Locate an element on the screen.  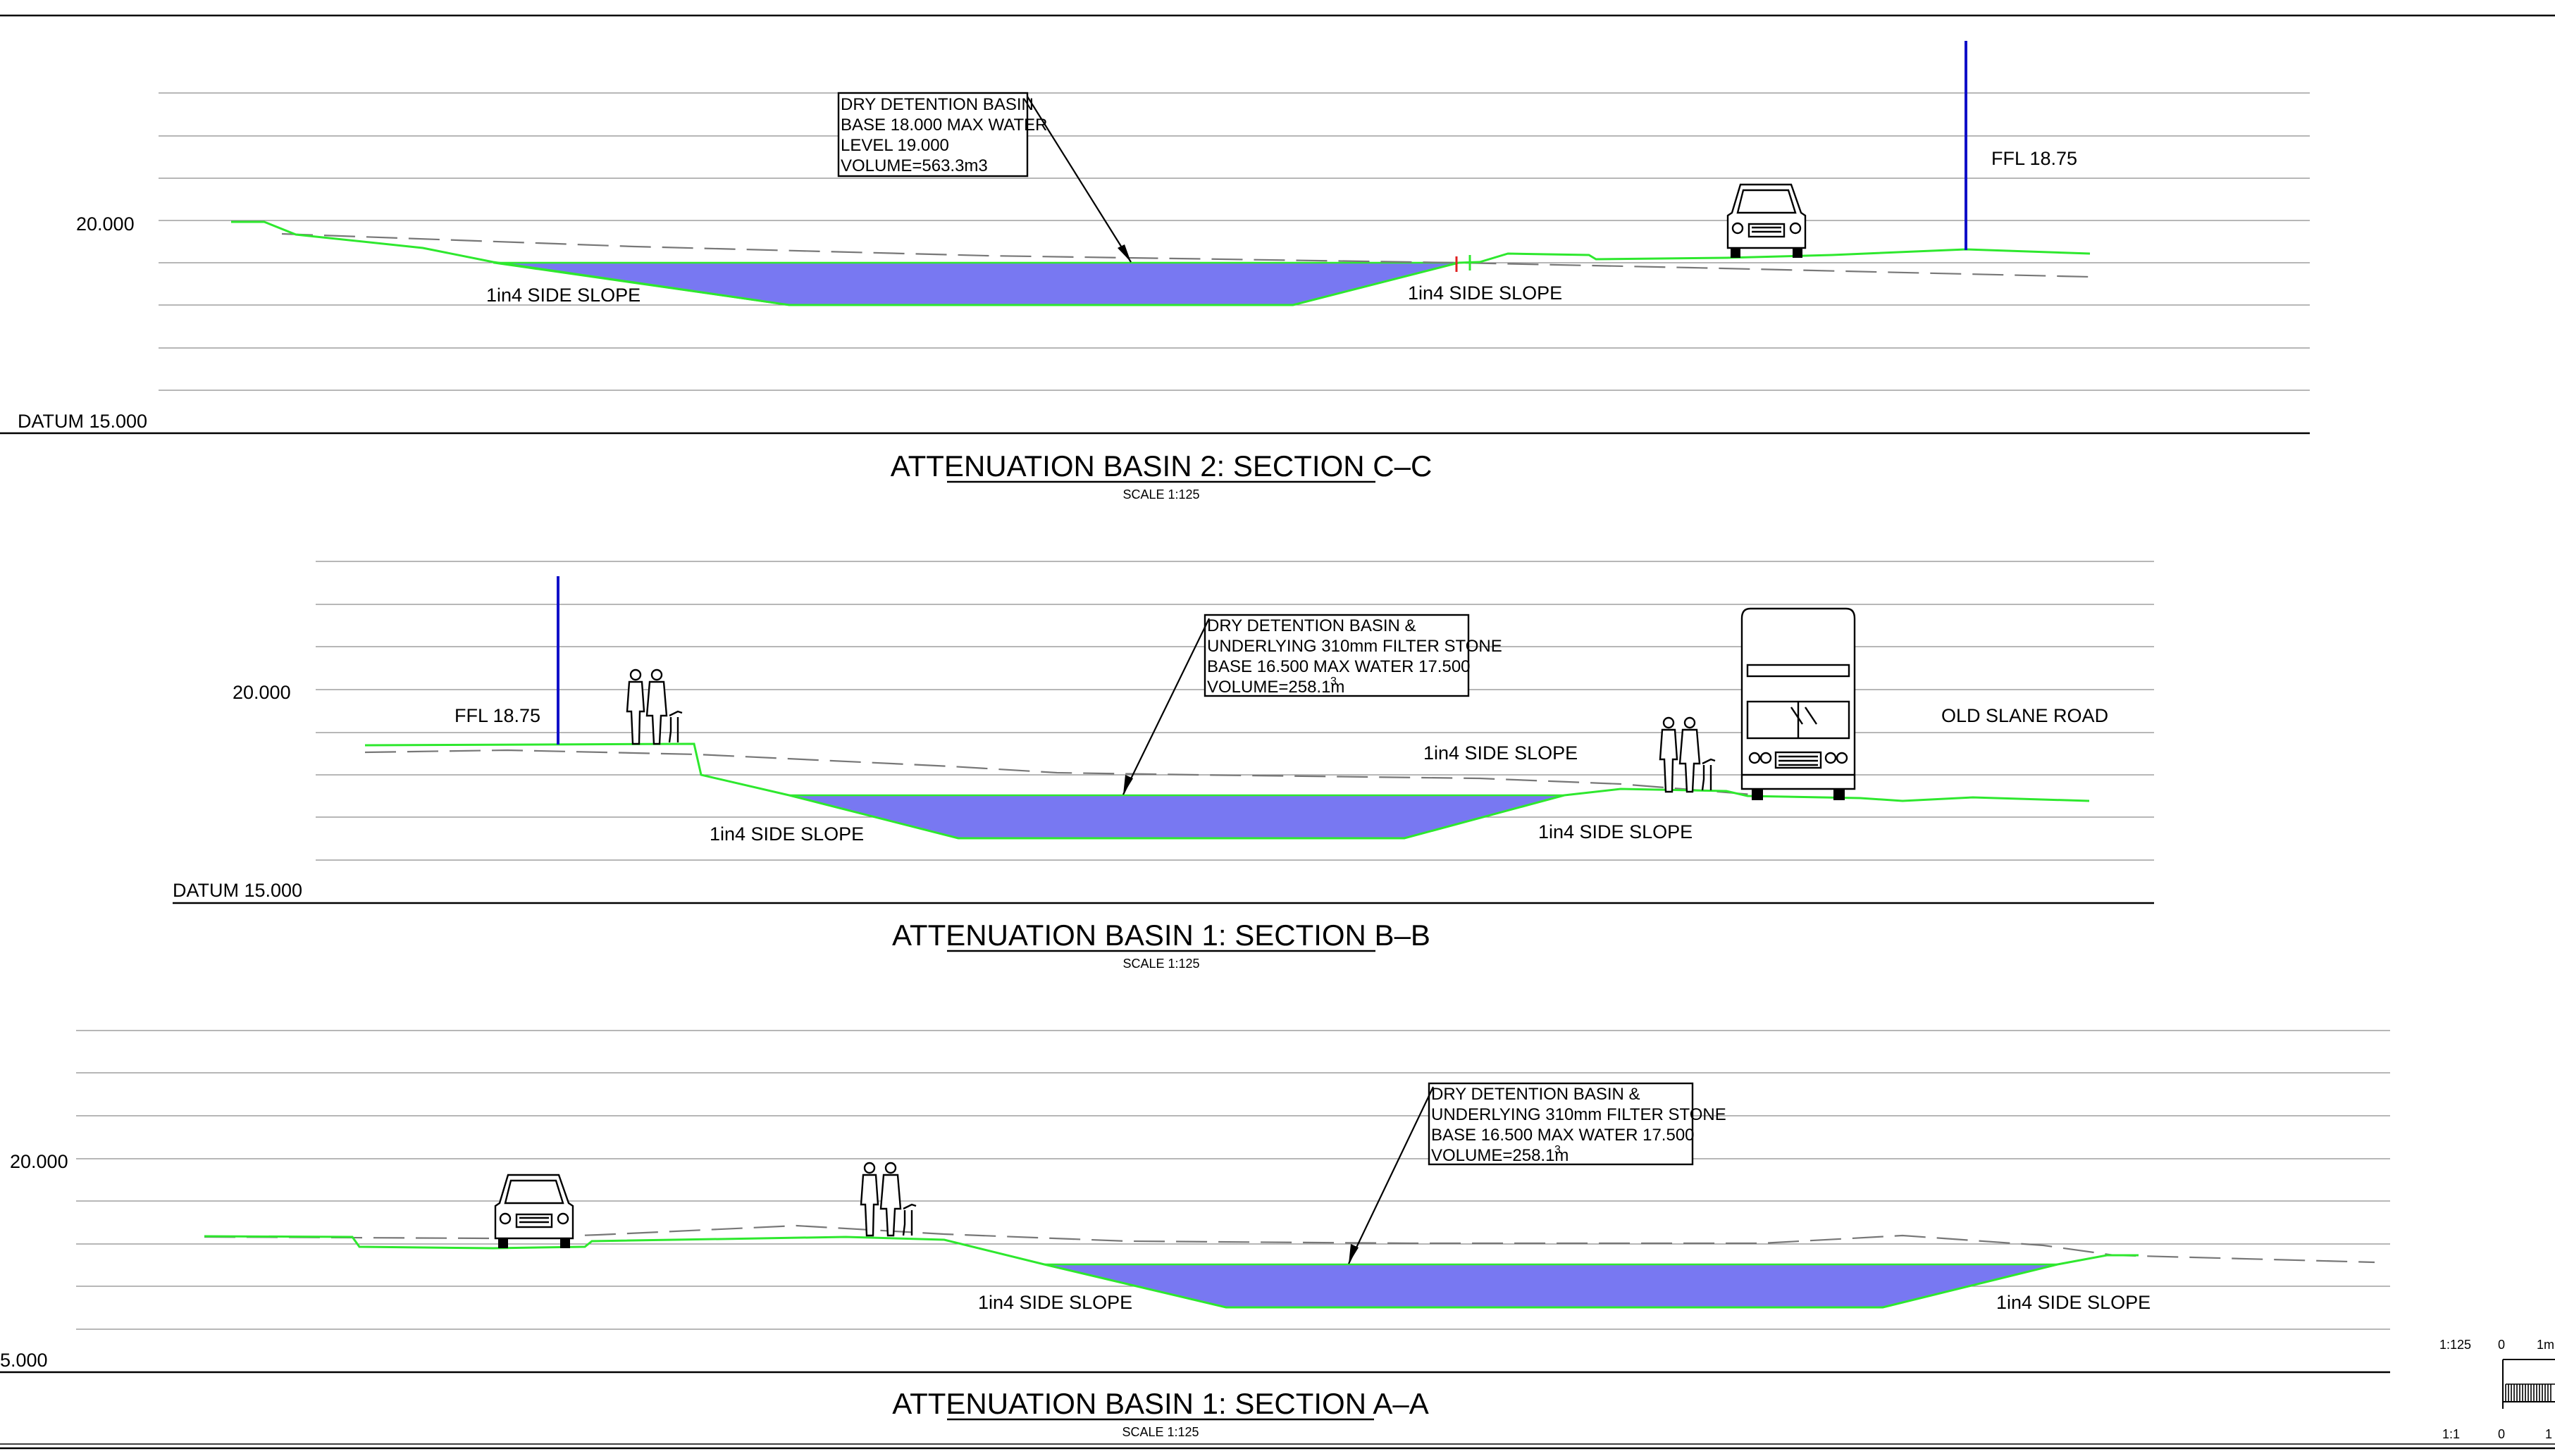
section-c-datum-label: DATUM 15.000 is located at coordinates (82, 421).